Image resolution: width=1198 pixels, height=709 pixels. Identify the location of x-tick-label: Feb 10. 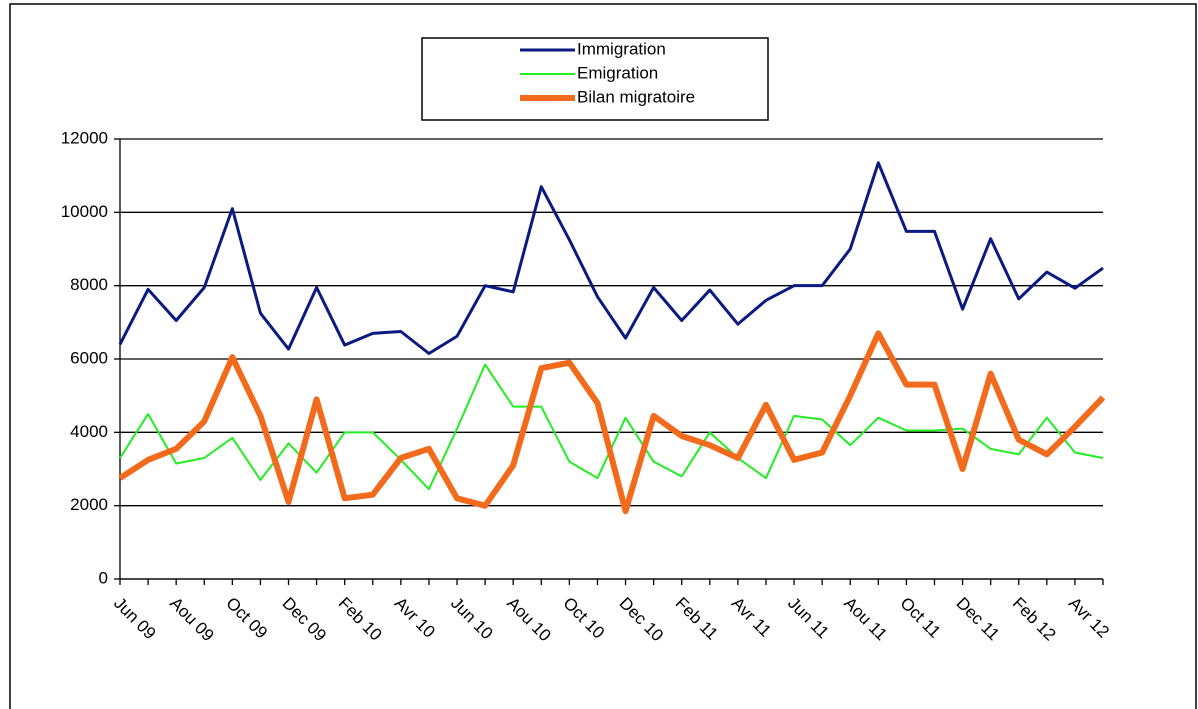
(360, 619).